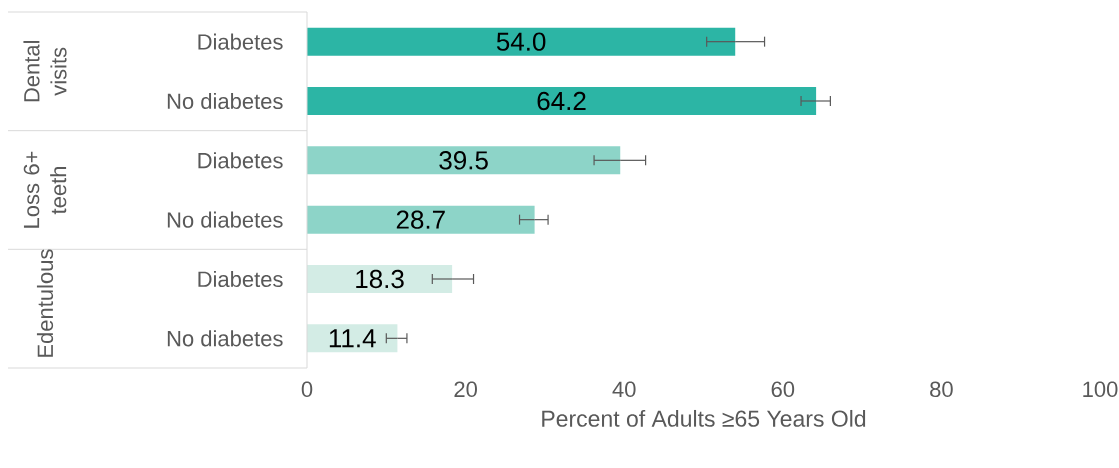 This screenshot has width=1119, height=468. Describe the element at coordinates (783, 389) in the screenshot. I see `x-tick-label: 60` at that location.